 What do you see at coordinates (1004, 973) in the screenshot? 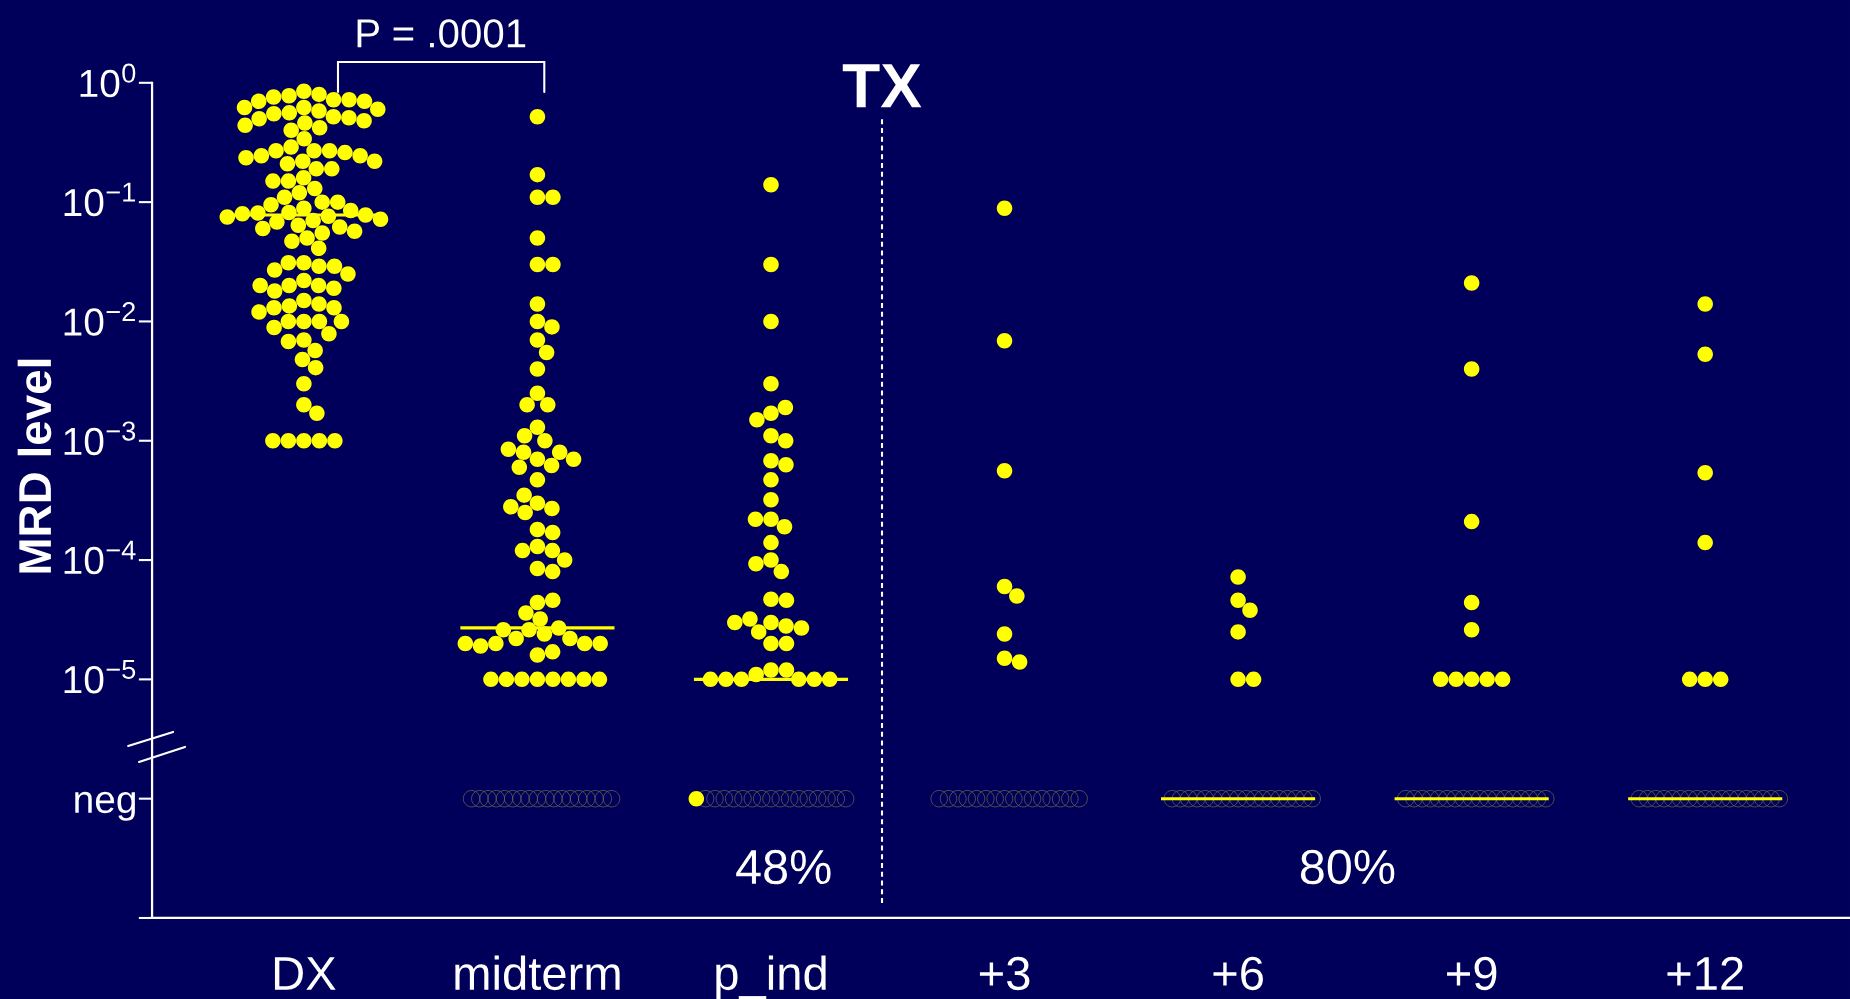
I see `x-tick-label: +3` at bounding box center [1004, 973].